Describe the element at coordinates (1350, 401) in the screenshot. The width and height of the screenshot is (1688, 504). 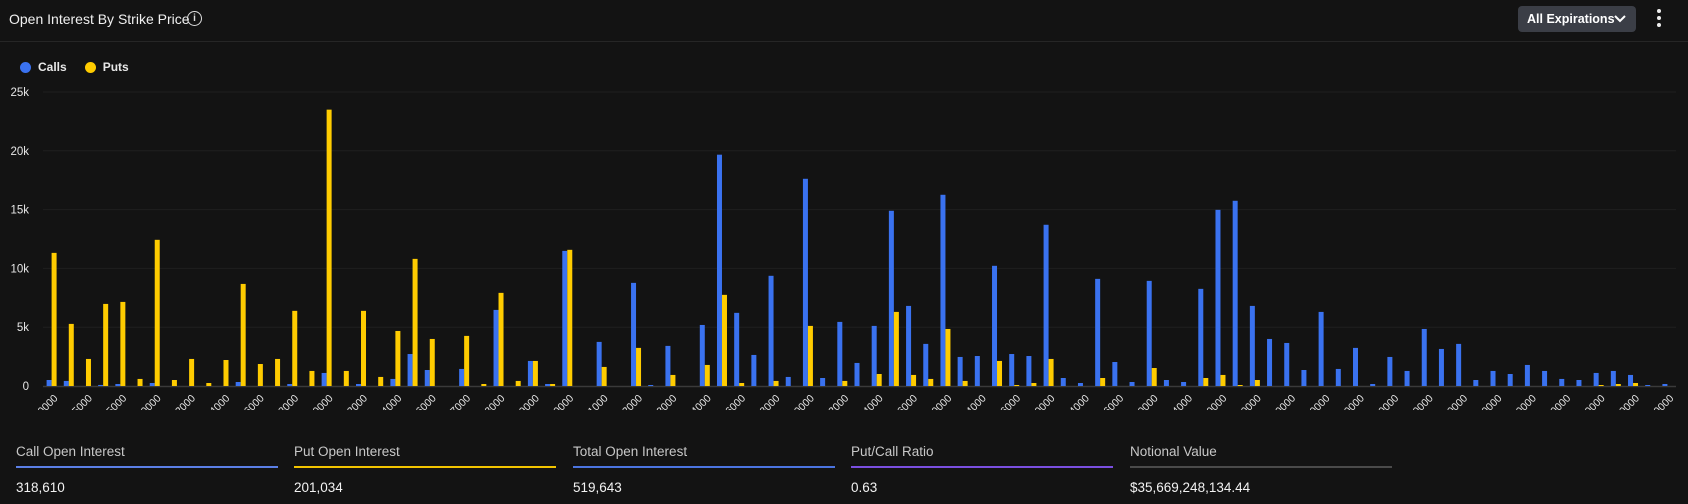
I see `x-tick-label: 160000` at that location.